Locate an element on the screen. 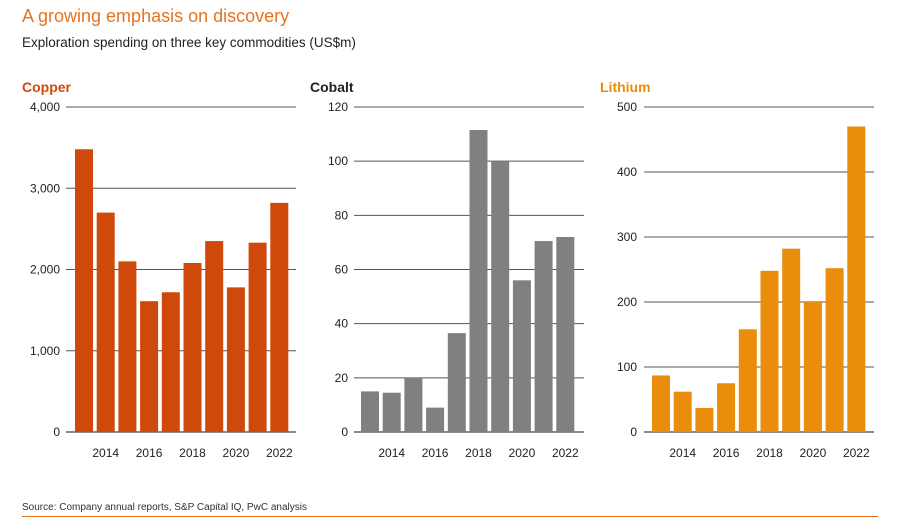 This screenshot has width=903, height=529. page-title: A growing emphasis on discovery is located at coordinates (156, 16).